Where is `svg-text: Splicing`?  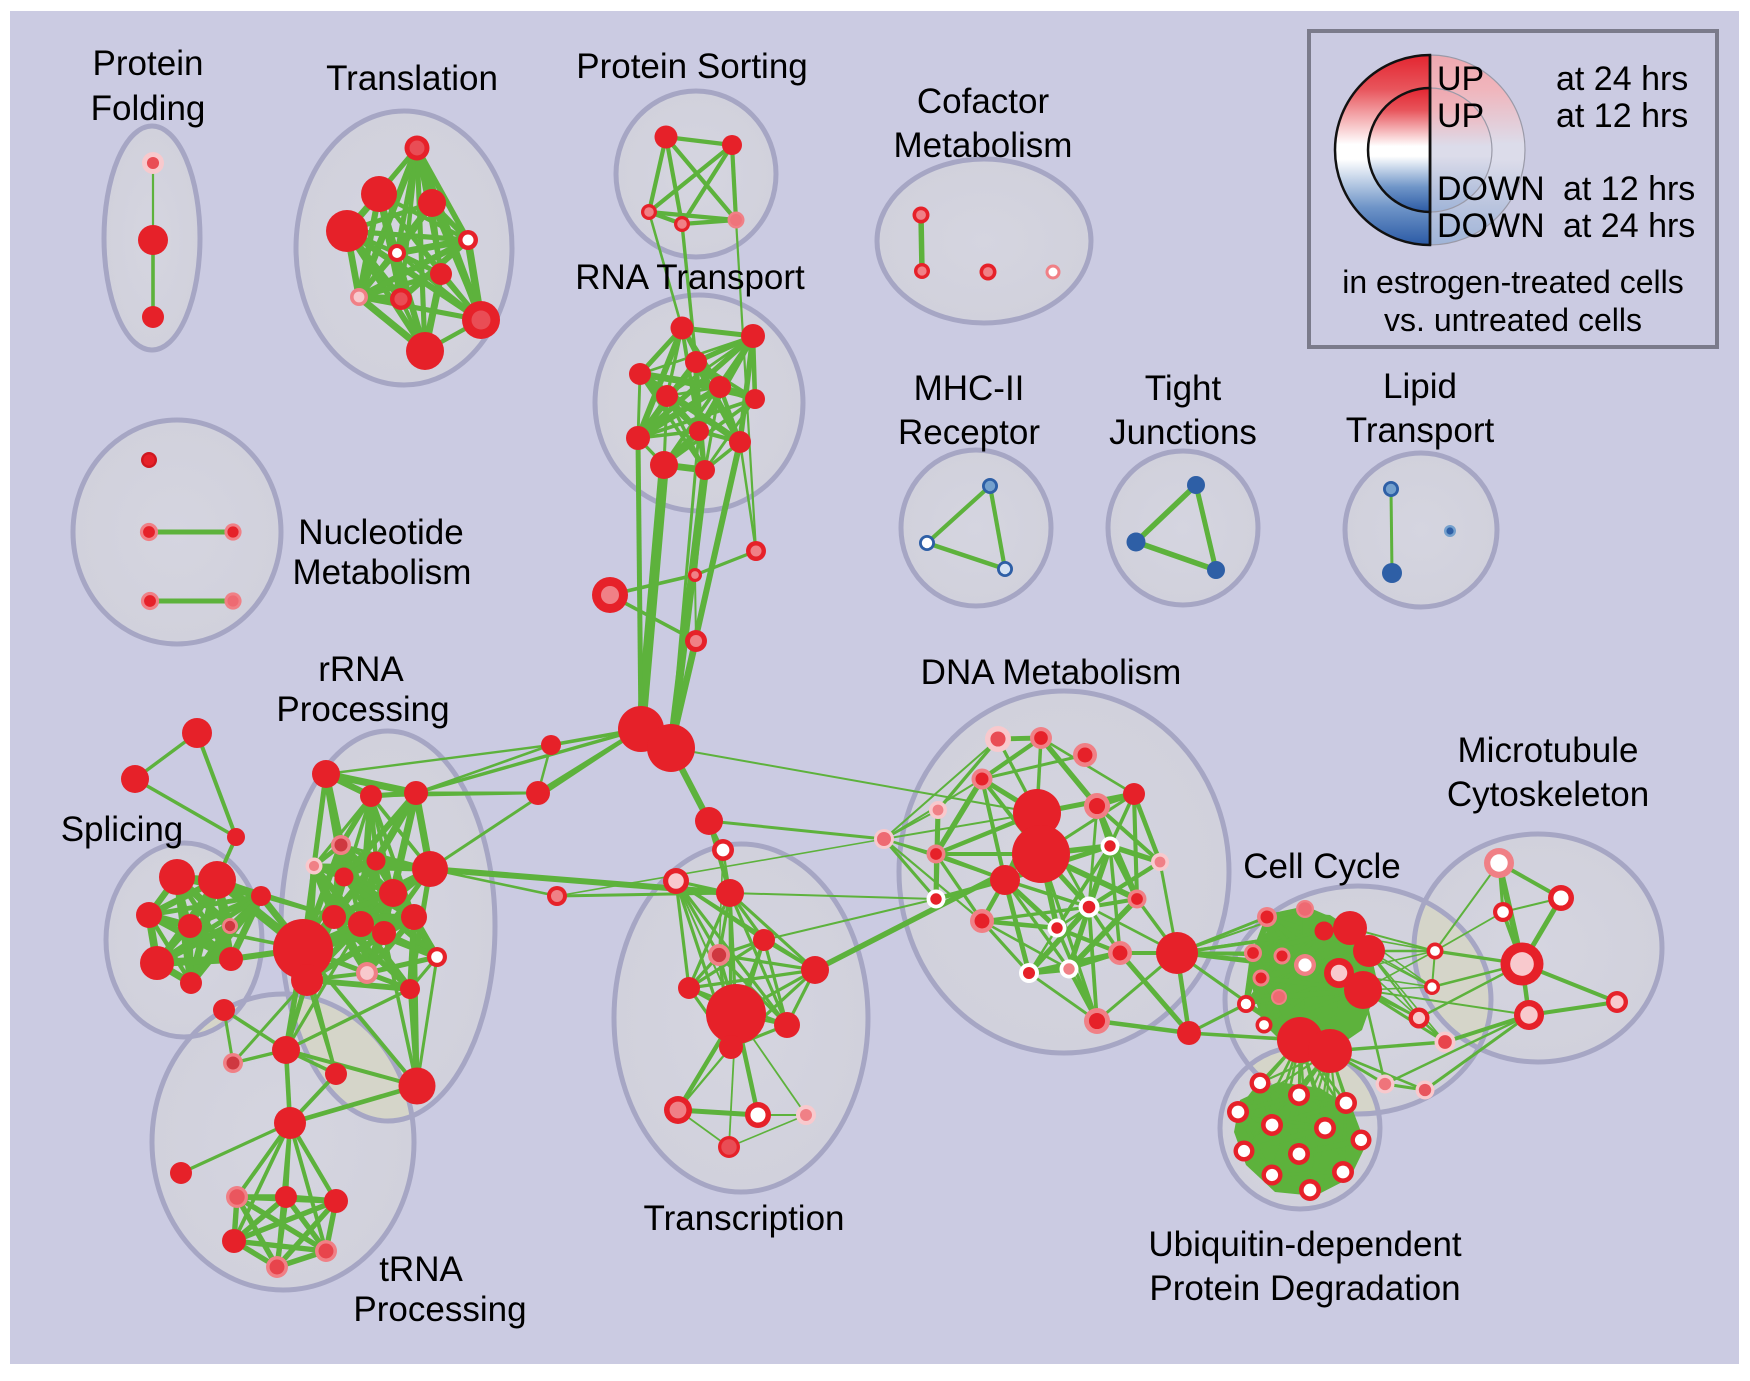 svg-text: Splicing is located at coordinates (122, 829).